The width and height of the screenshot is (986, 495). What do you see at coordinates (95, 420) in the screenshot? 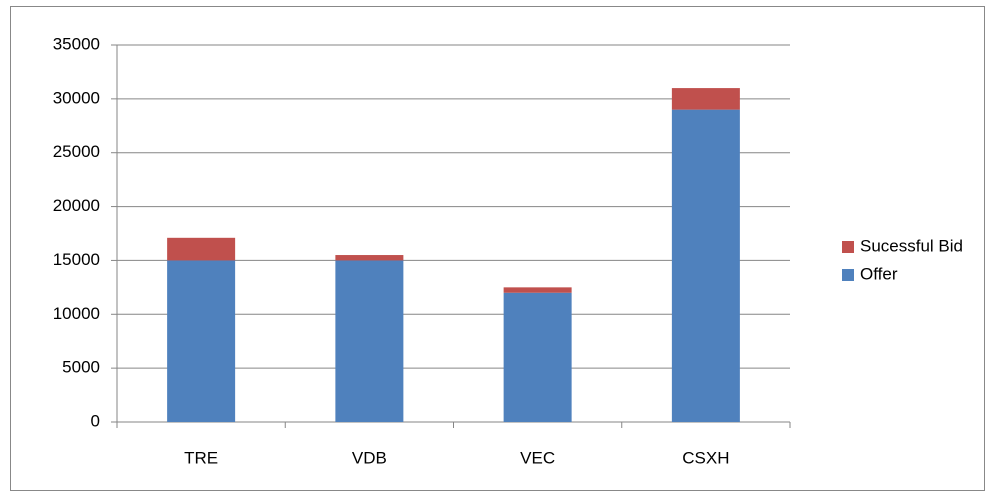
I see `y-tick-label: 0` at bounding box center [95, 420].